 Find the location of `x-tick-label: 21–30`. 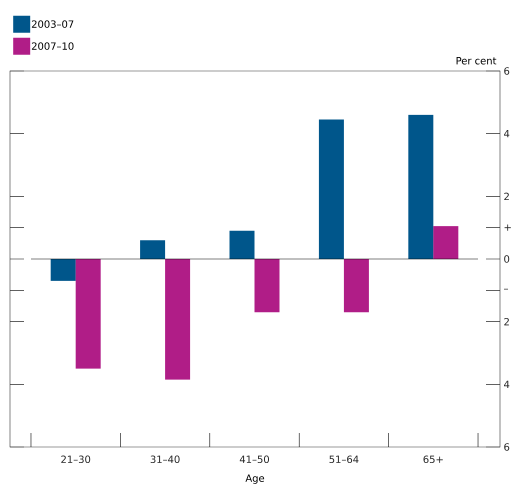

x-tick-label: 21–30 is located at coordinates (75, 460).